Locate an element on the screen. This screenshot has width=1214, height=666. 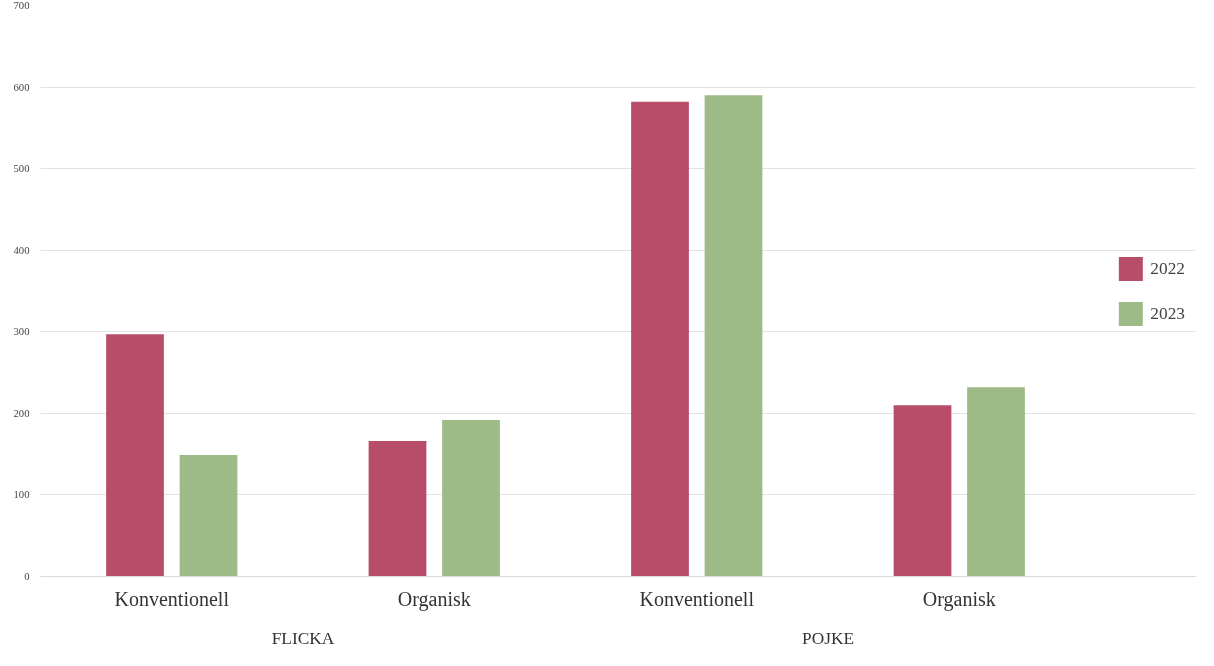
y-tick-label: 200 is located at coordinates (21, 413).